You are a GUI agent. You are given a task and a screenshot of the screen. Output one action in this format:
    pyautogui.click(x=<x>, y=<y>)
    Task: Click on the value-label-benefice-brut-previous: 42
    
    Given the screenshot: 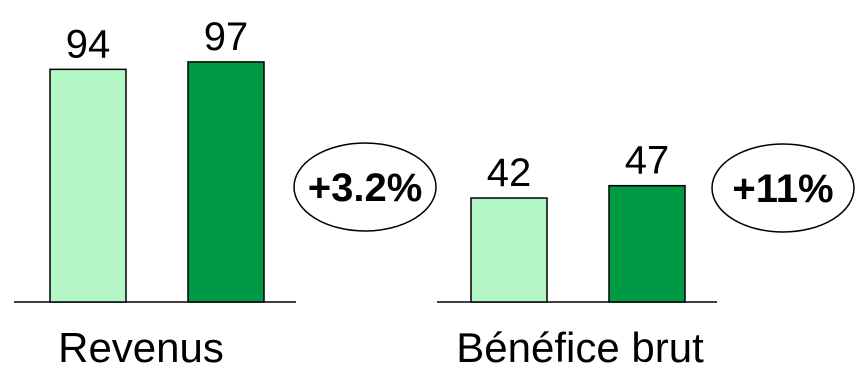 What is the action you would take?
    pyautogui.click(x=509, y=173)
    